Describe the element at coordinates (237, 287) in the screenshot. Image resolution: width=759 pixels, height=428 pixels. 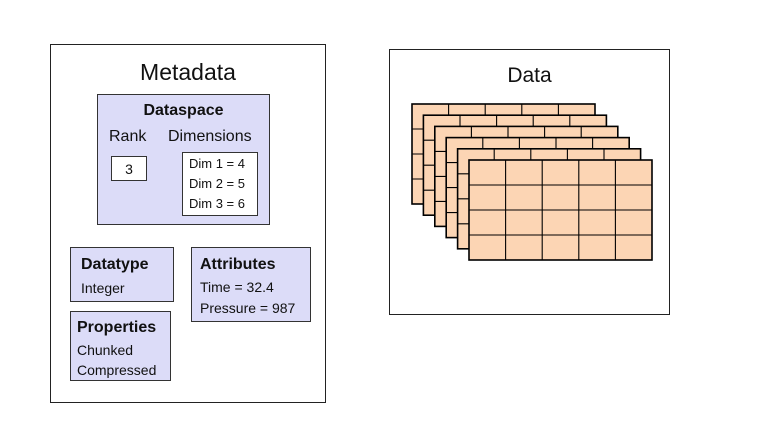
I see `attribute-time: Time = 32.4` at that location.